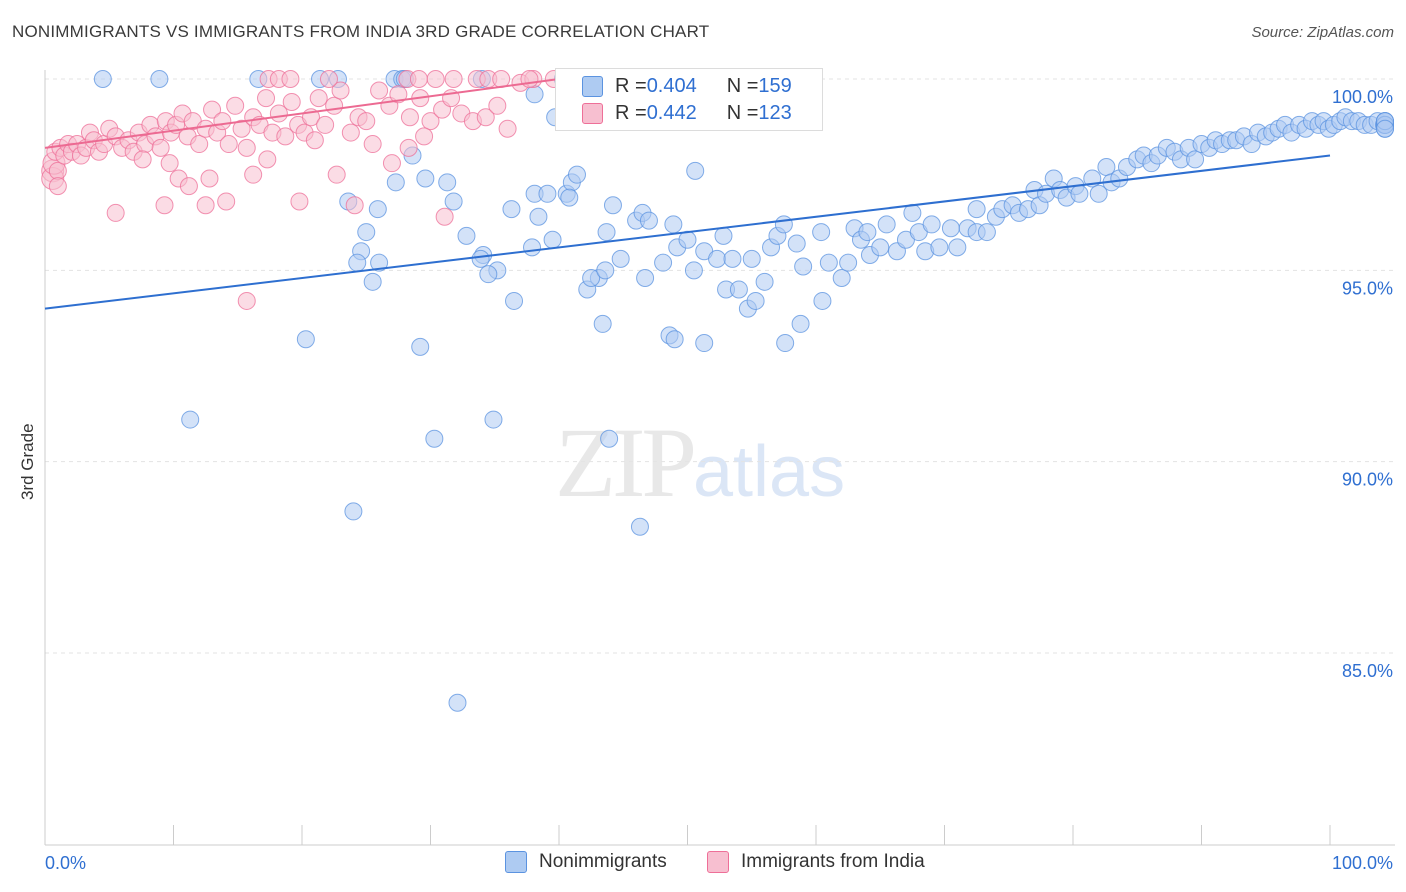  What do you see at coordinates (592, 86) in the screenshot?
I see `swatch-blue` at bounding box center [592, 86].